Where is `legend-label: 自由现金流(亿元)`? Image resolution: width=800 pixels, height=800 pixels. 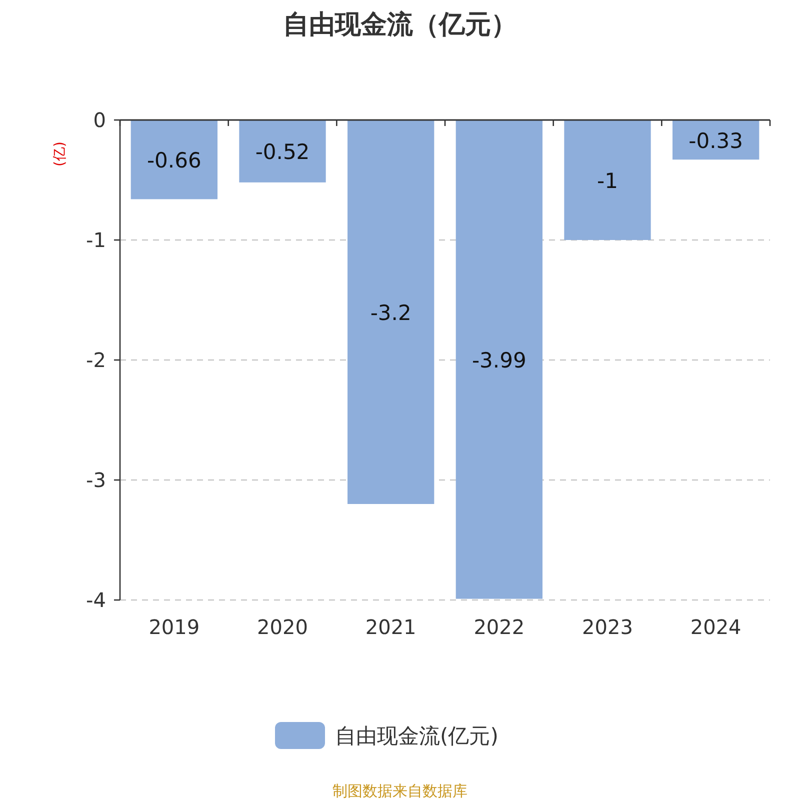 legend-label: 自由现金流(亿元) is located at coordinates (416, 736).